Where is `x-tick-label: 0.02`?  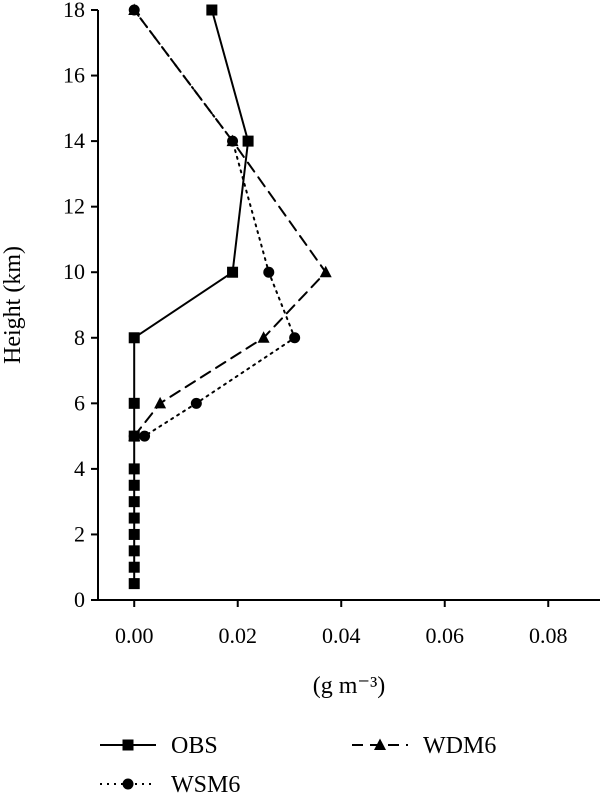 x-tick-label: 0.02 is located at coordinates (237, 635).